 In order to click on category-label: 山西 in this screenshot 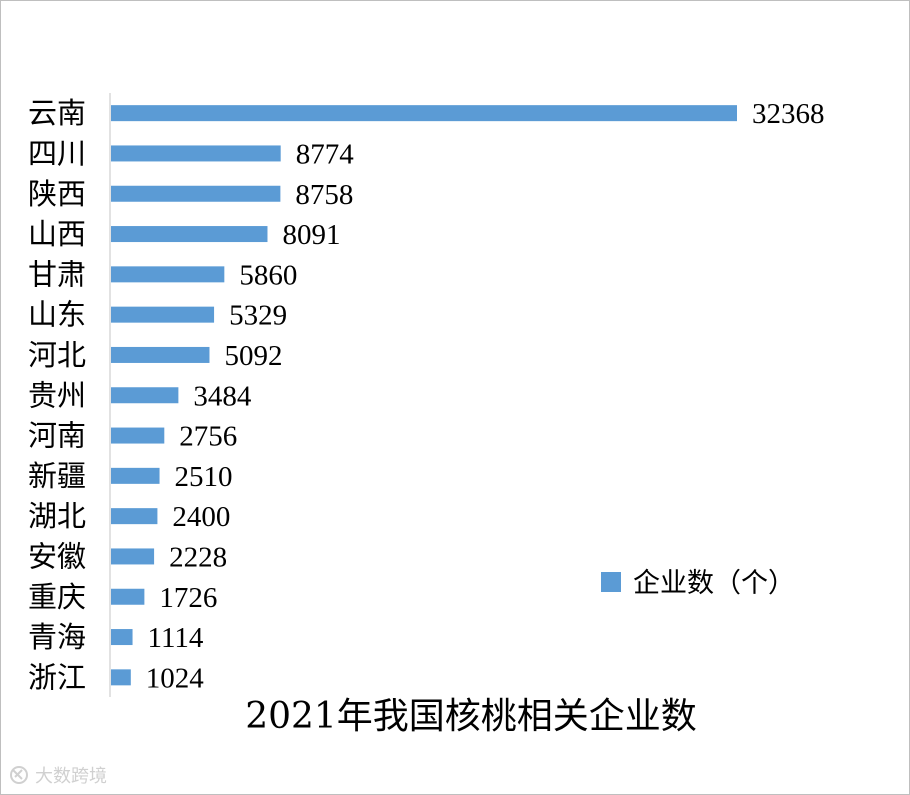, I will do `click(57, 234)`.